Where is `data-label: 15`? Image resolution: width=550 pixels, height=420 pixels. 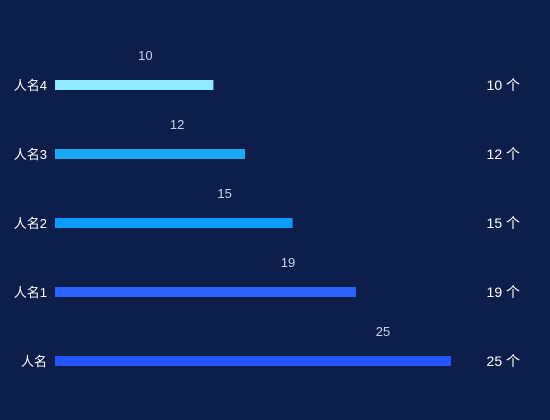 data-label: 15 is located at coordinates (224, 193).